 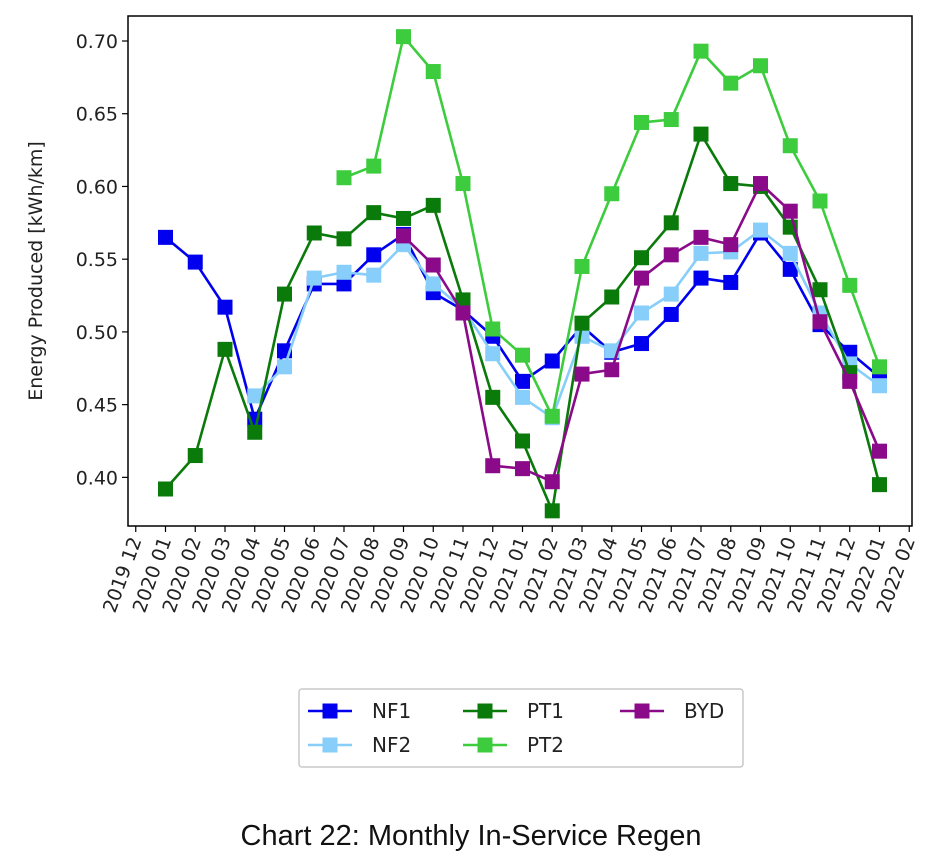 I want to click on legend-item-byd: BYD, so click(x=672, y=711).